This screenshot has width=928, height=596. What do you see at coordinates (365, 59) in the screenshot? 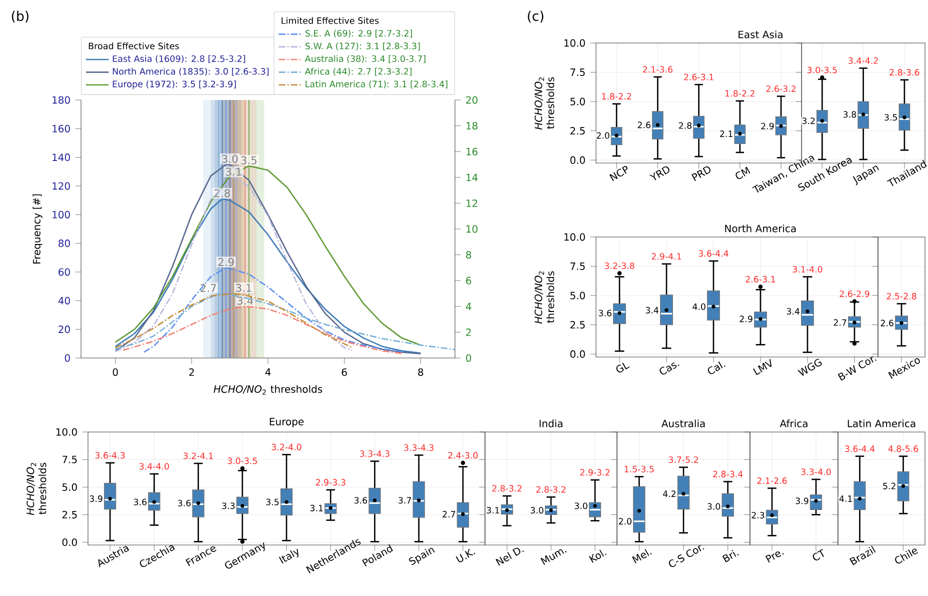
I see `legend-label: Australia (38): 3.4 [3.0-3.7]` at bounding box center [365, 59].